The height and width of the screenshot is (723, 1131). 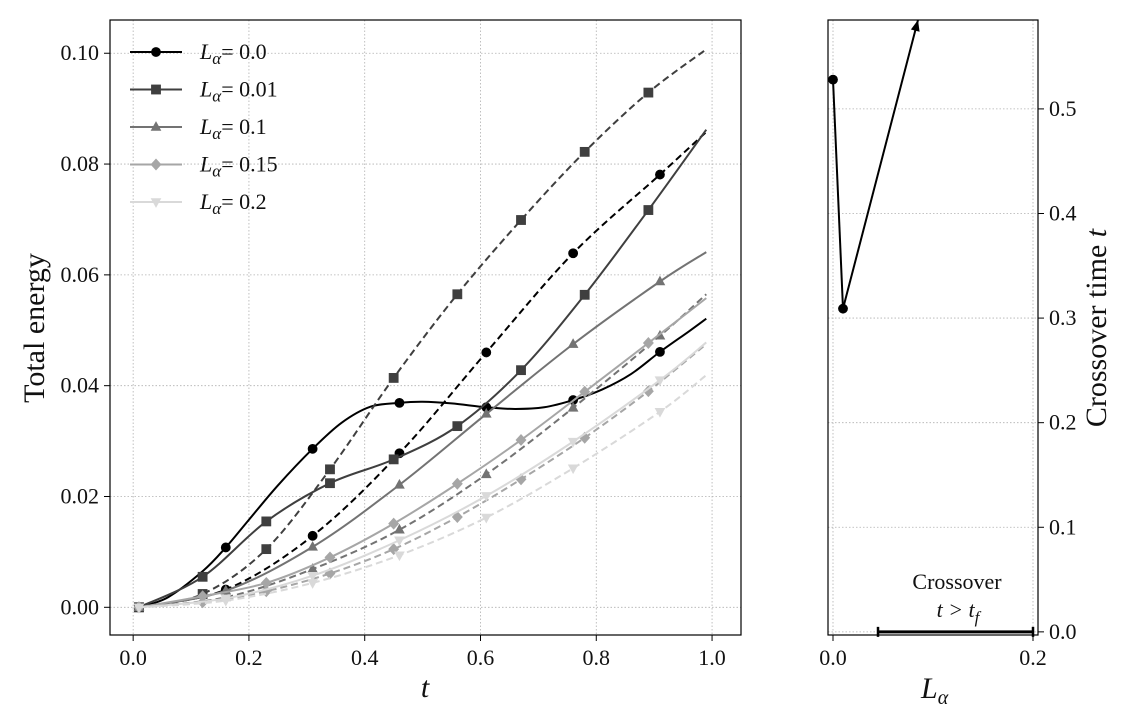 What do you see at coordinates (957, 581) in the screenshot?
I see `crossover-annotation-line1: Crossover` at bounding box center [957, 581].